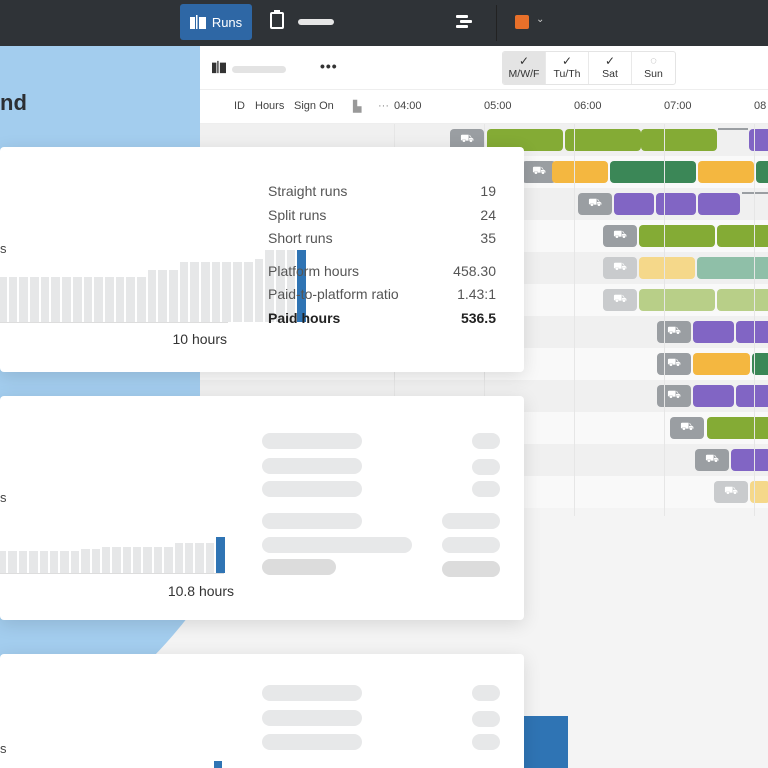  Describe the element at coordinates (301, 286) in the screenshot. I see `histogram-bar-highlight` at that location.